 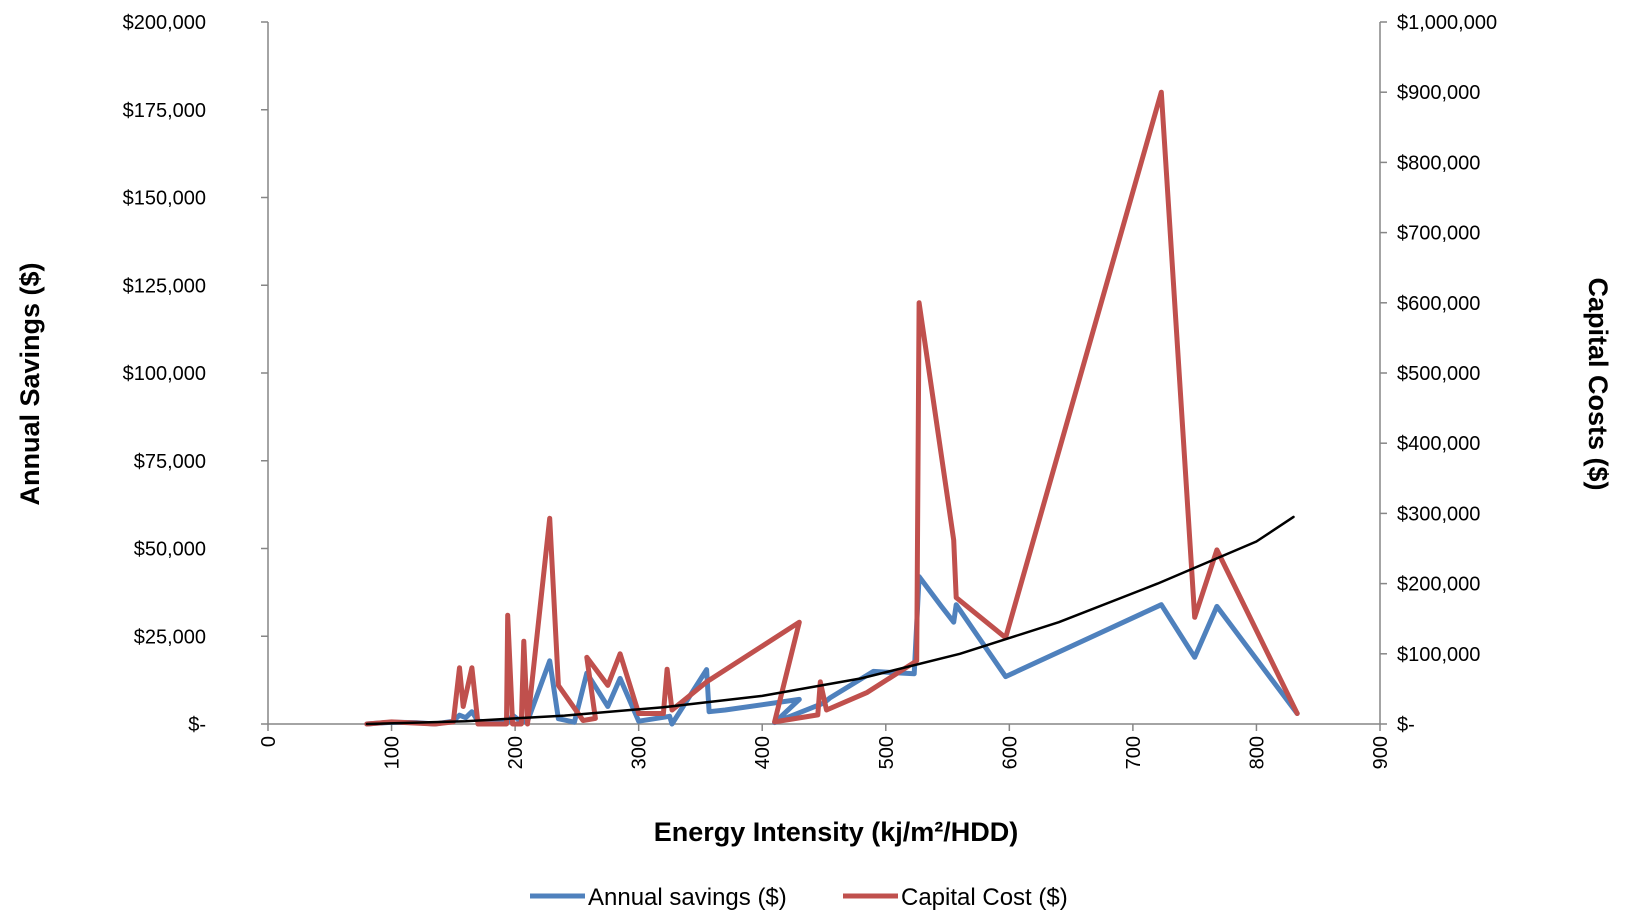 What do you see at coordinates (1406, 725) in the screenshot?
I see `right-tick-label: $-` at bounding box center [1406, 725].